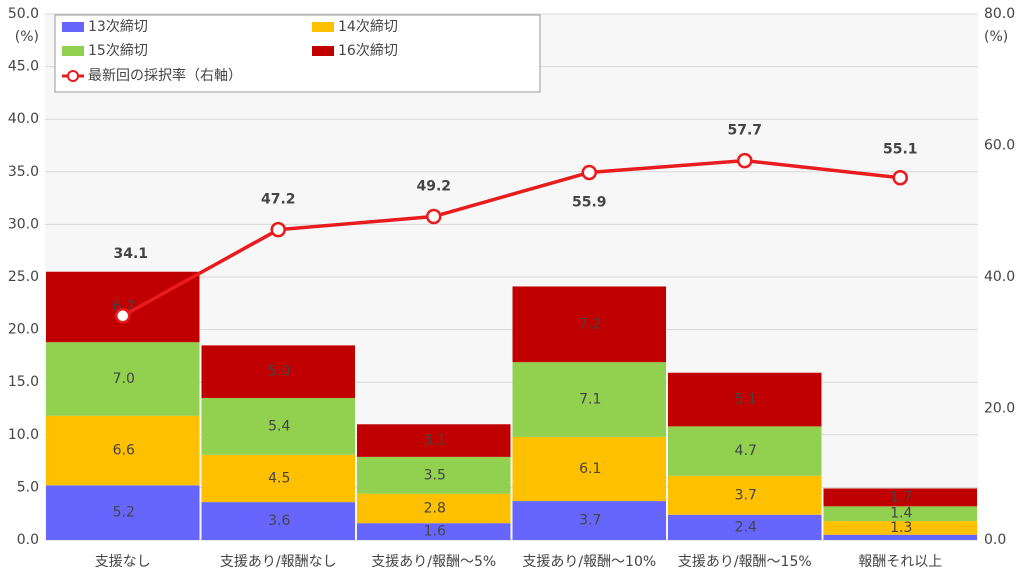 This screenshot has height=583, width=1024. I want to click on y-tick-label: 25.0, so click(23, 277).